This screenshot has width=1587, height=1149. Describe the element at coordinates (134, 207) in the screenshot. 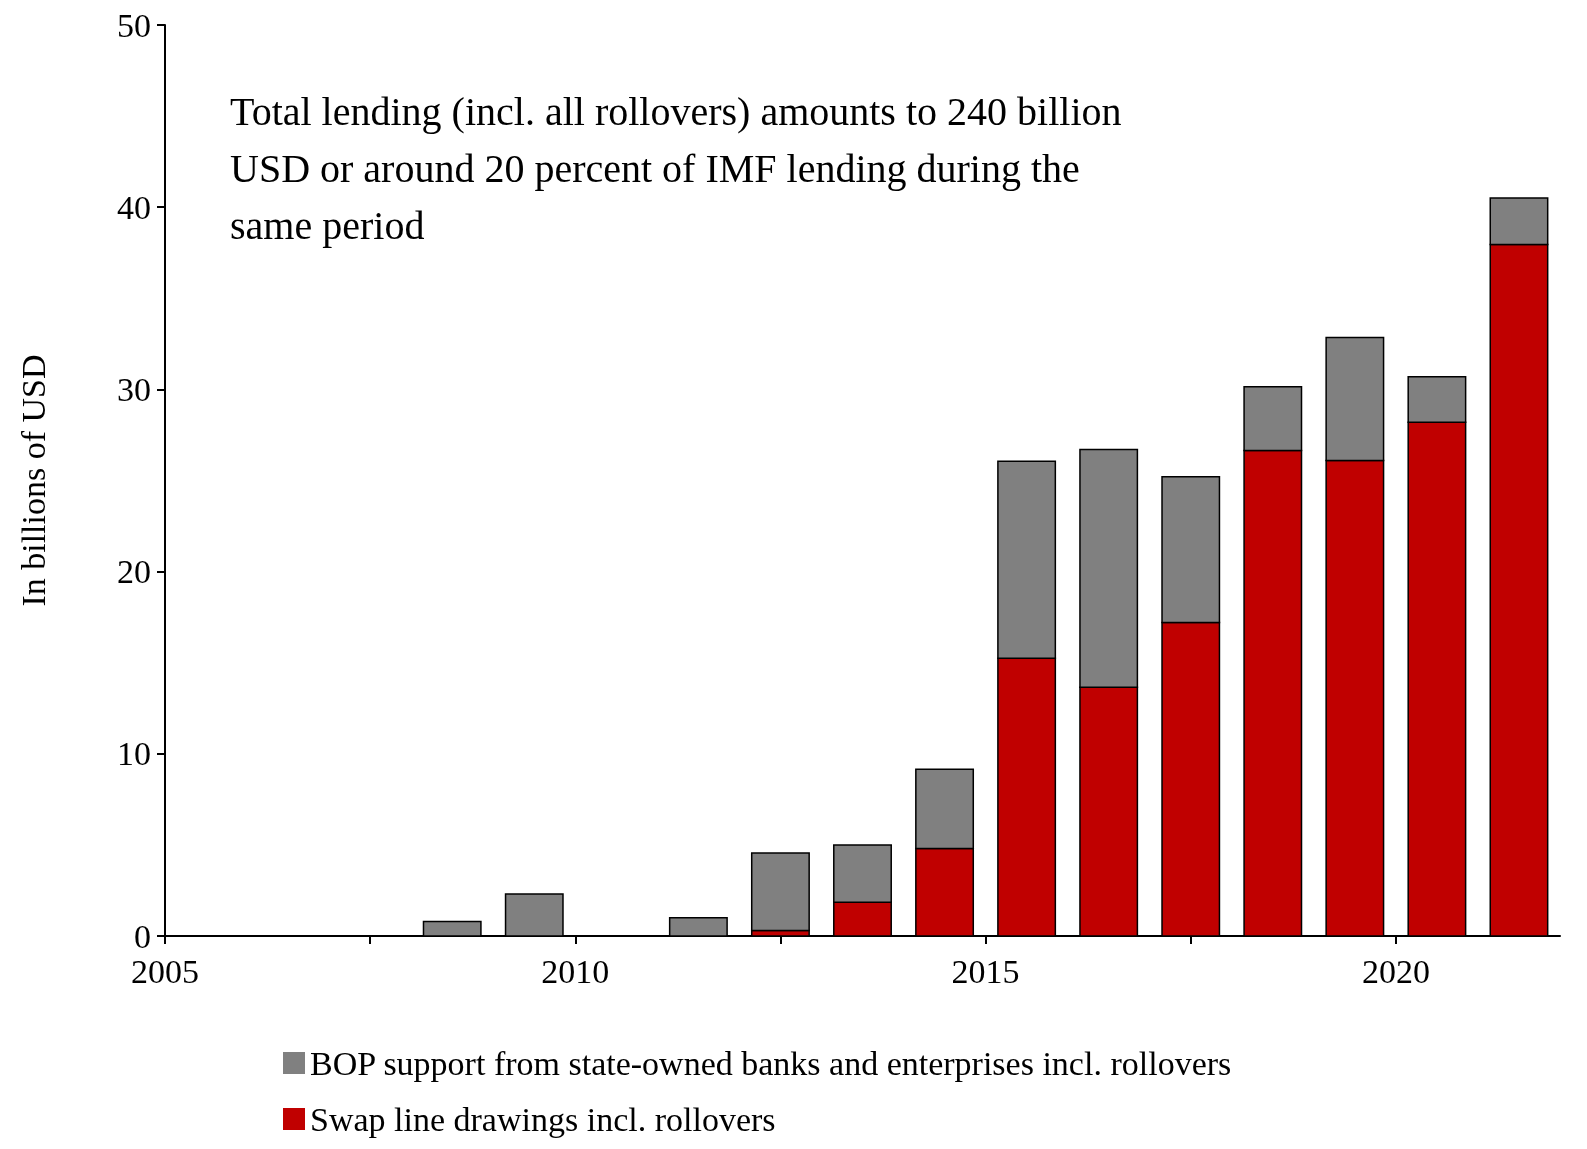

I see `y-tick-label: 40` at that location.